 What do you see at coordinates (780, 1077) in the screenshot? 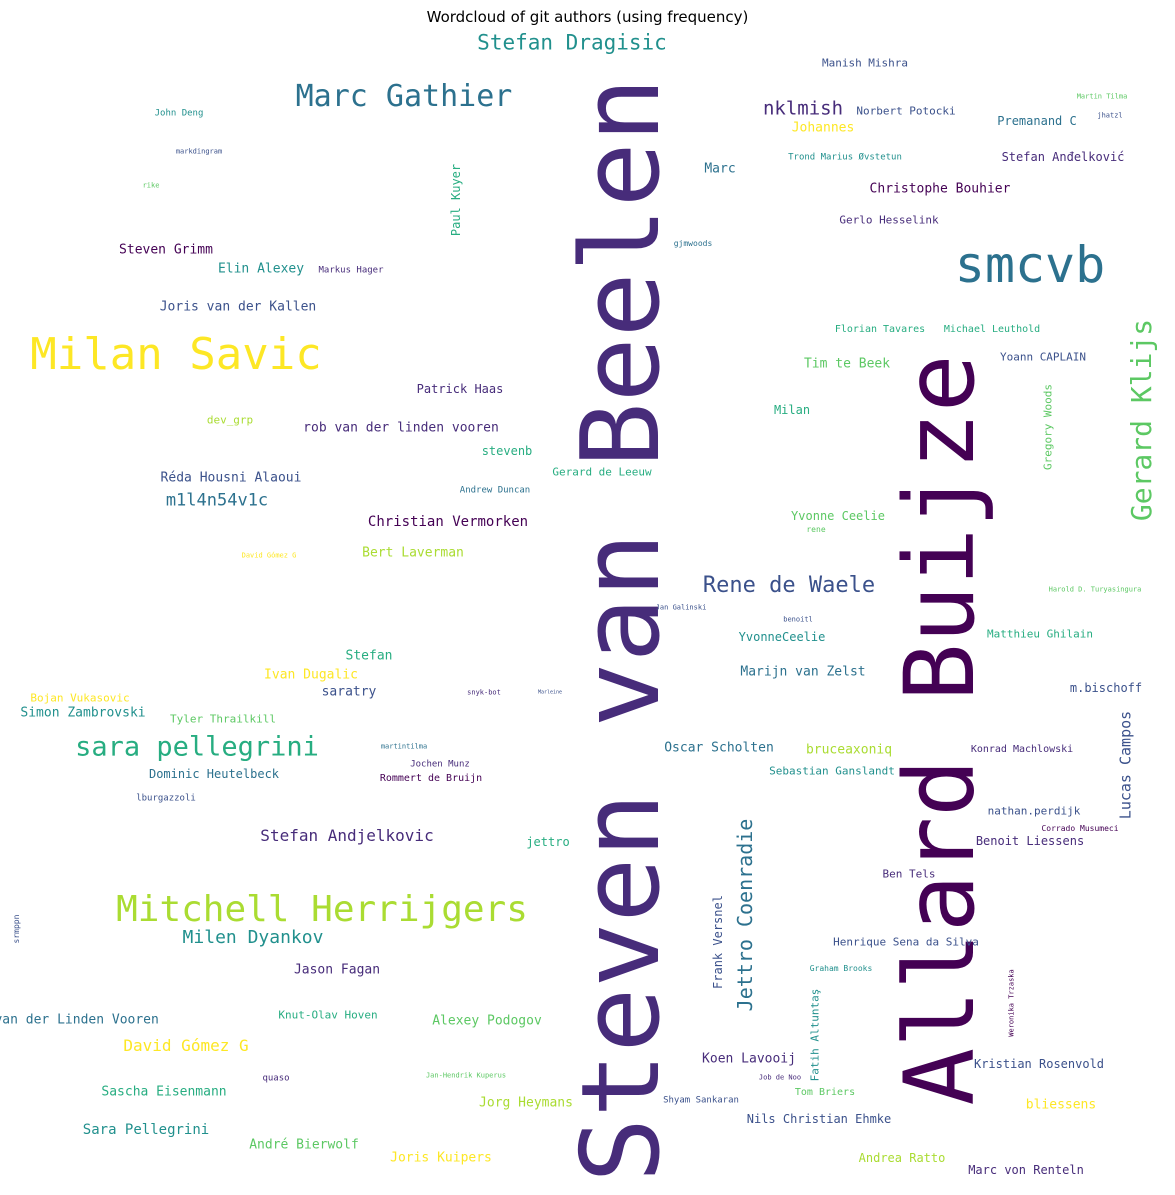
I see `cloud-word: Job de Noo` at bounding box center [780, 1077].